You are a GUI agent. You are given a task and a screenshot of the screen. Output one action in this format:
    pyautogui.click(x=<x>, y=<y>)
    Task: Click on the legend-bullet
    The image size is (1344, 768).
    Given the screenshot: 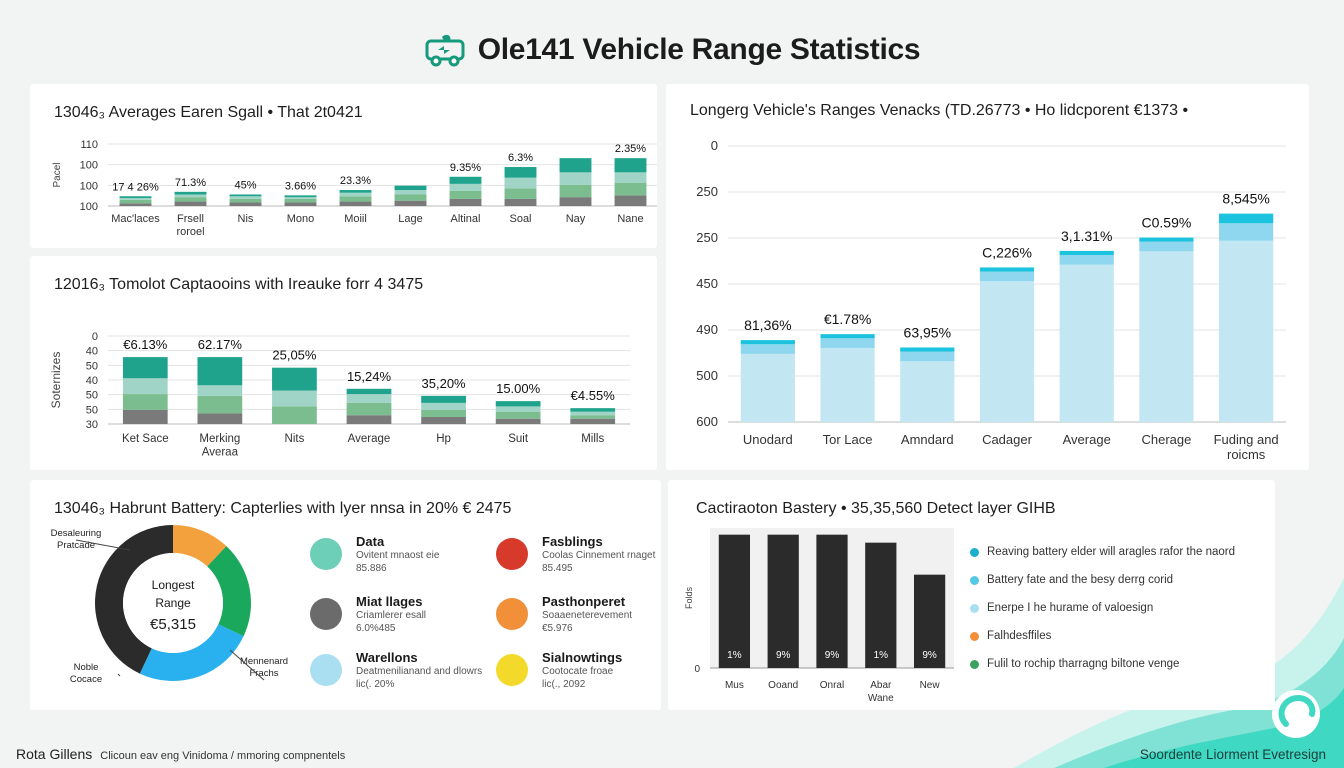 What is the action you would take?
    pyautogui.click(x=974, y=636)
    